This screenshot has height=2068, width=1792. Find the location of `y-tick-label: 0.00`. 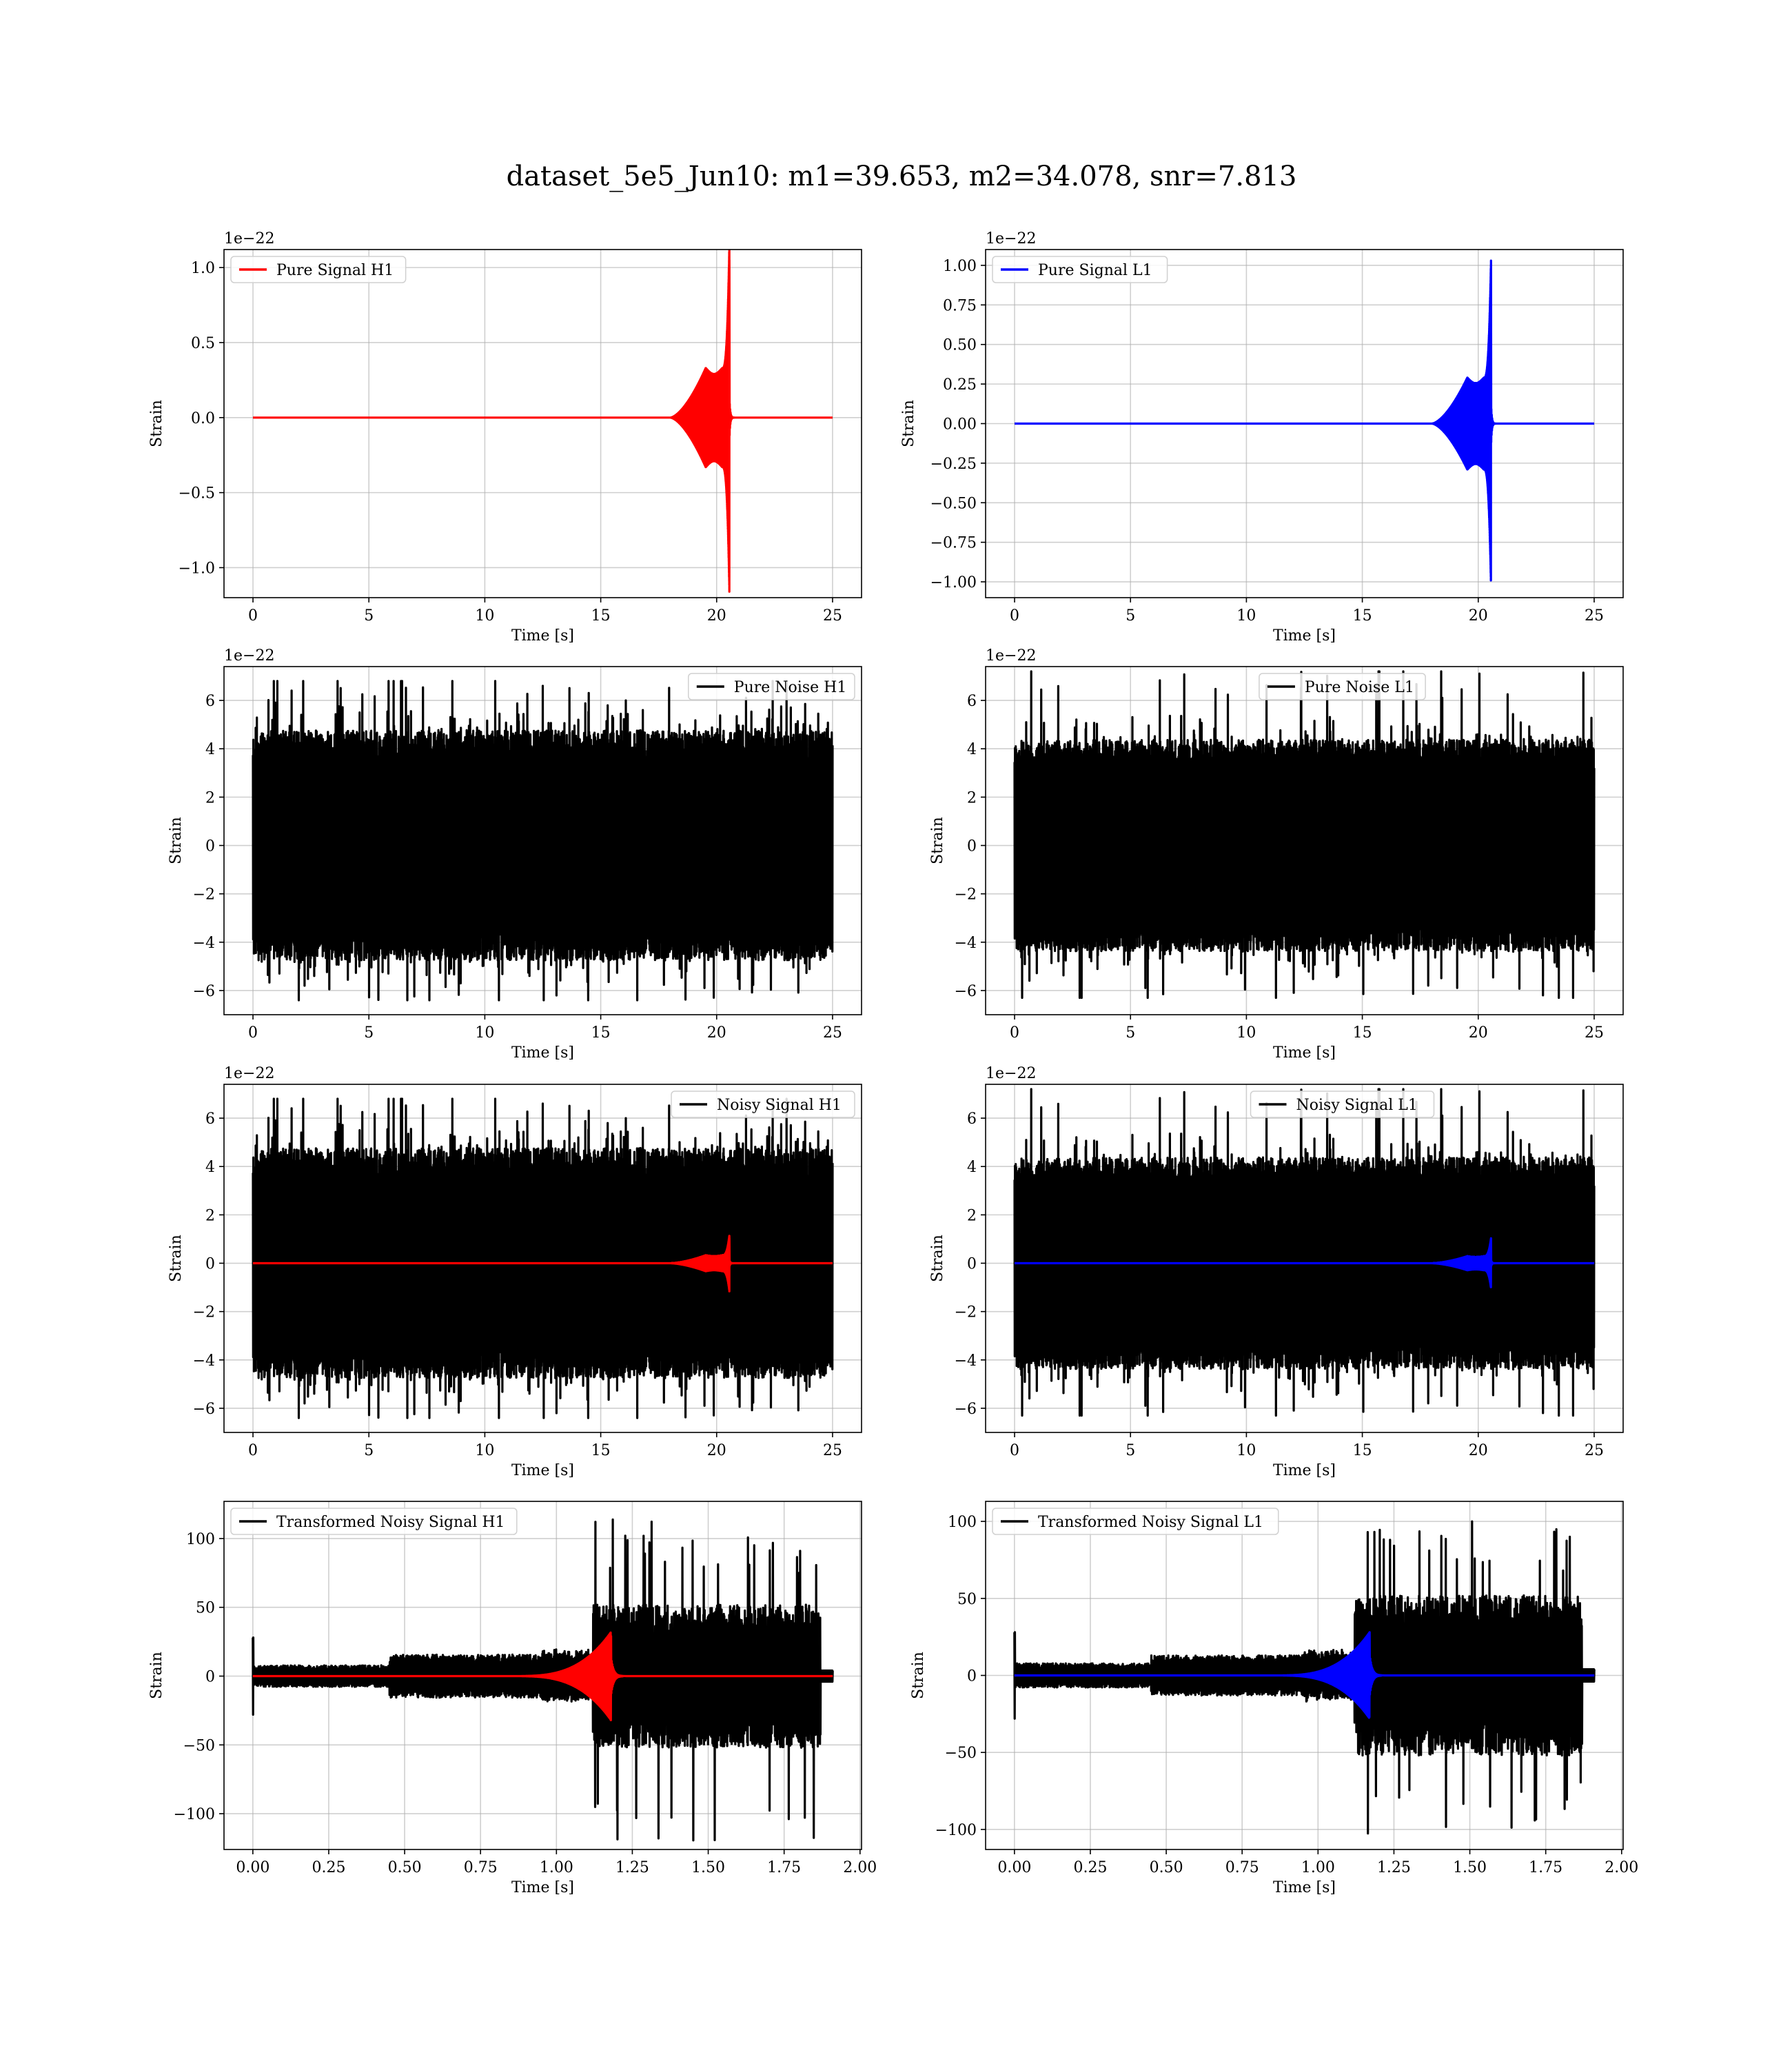

y-tick-label: 0.00 is located at coordinates (960, 425).